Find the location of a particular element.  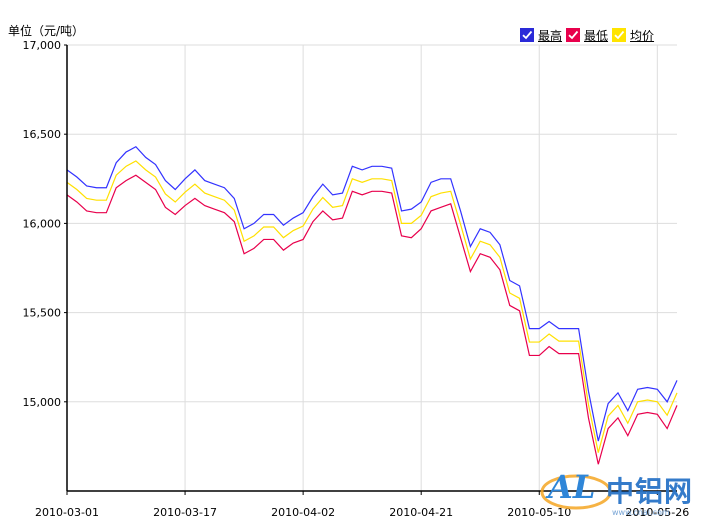

legend-item-avg: 均价 is located at coordinates (633, 35).